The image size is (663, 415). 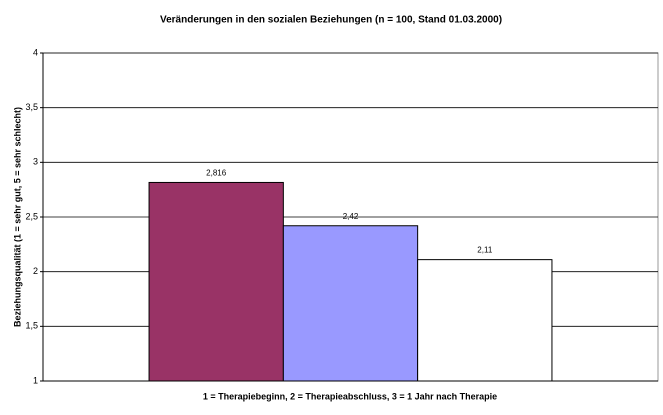 I want to click on y-tick-label: 2,5, so click(x=31, y=216).